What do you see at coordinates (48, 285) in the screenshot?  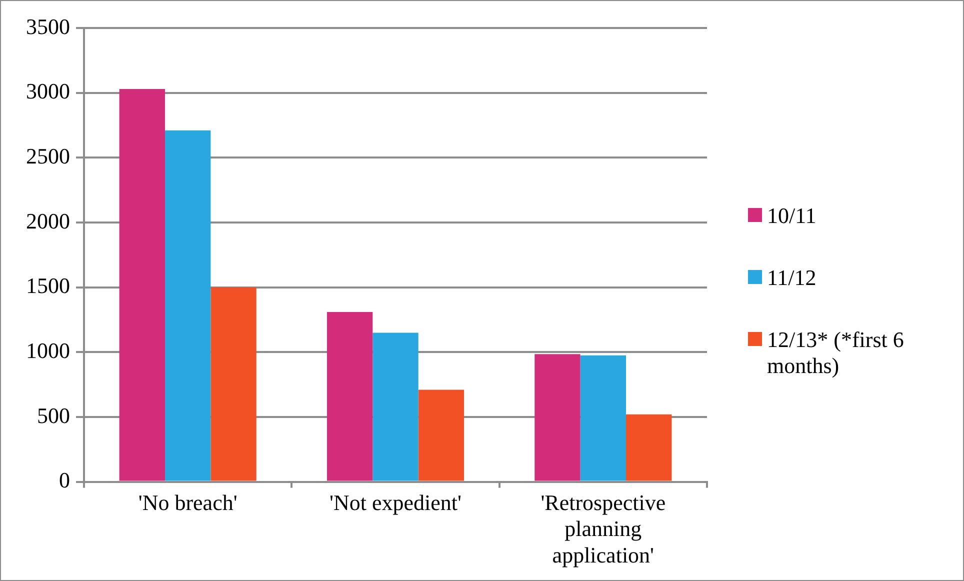 I see `y-tick-label: 1500` at bounding box center [48, 285].